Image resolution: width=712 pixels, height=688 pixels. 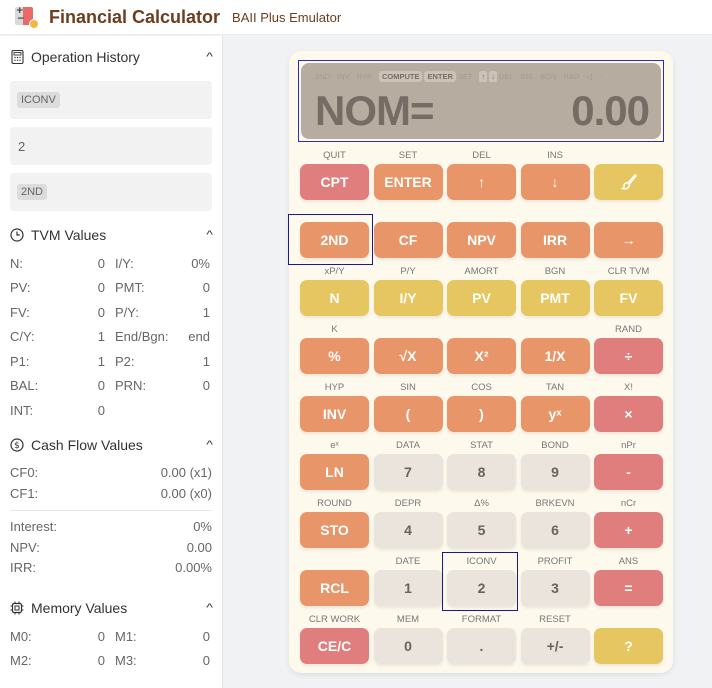 What do you see at coordinates (334, 646) in the screenshot?
I see `key-cec-button: CE/C` at bounding box center [334, 646].